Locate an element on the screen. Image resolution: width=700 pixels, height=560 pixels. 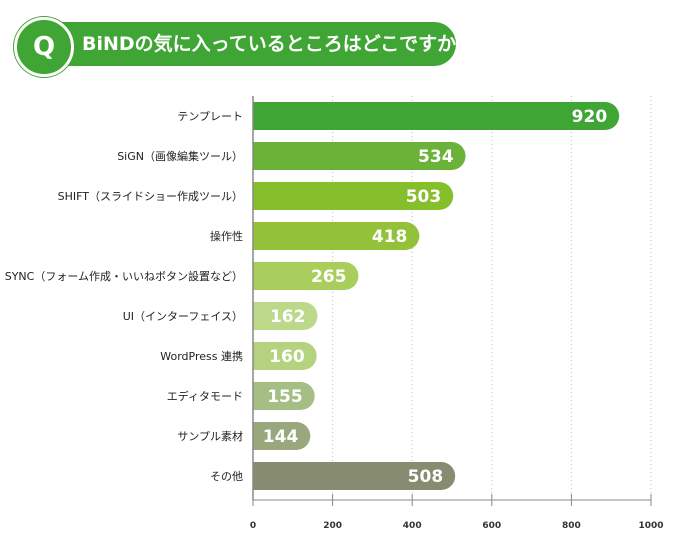
category-label: WordPress 連携 is located at coordinates (201, 356).